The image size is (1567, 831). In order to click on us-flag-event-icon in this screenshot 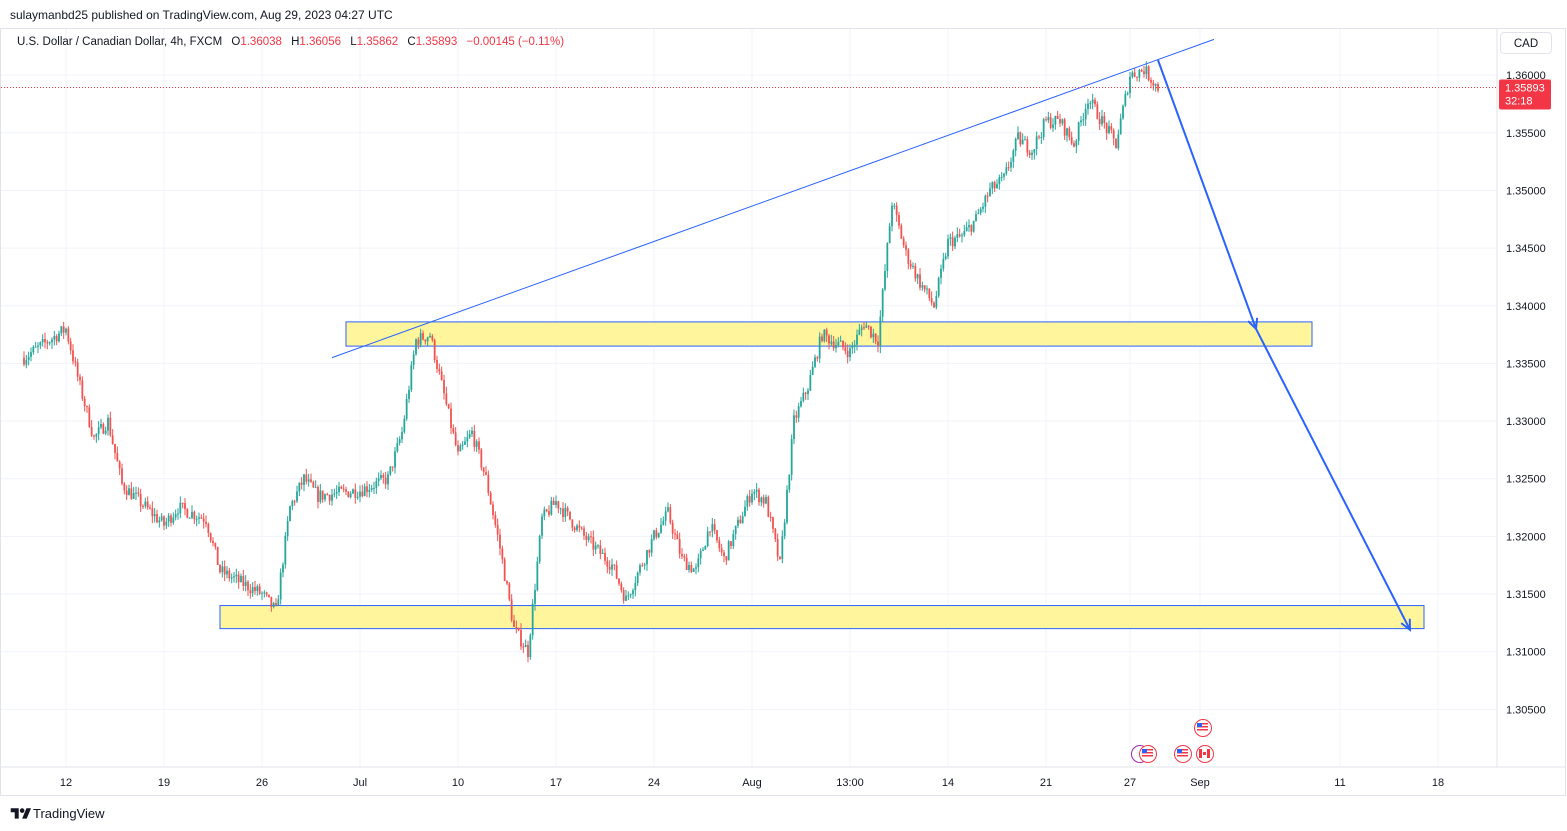, I will do `click(1148, 754)`.